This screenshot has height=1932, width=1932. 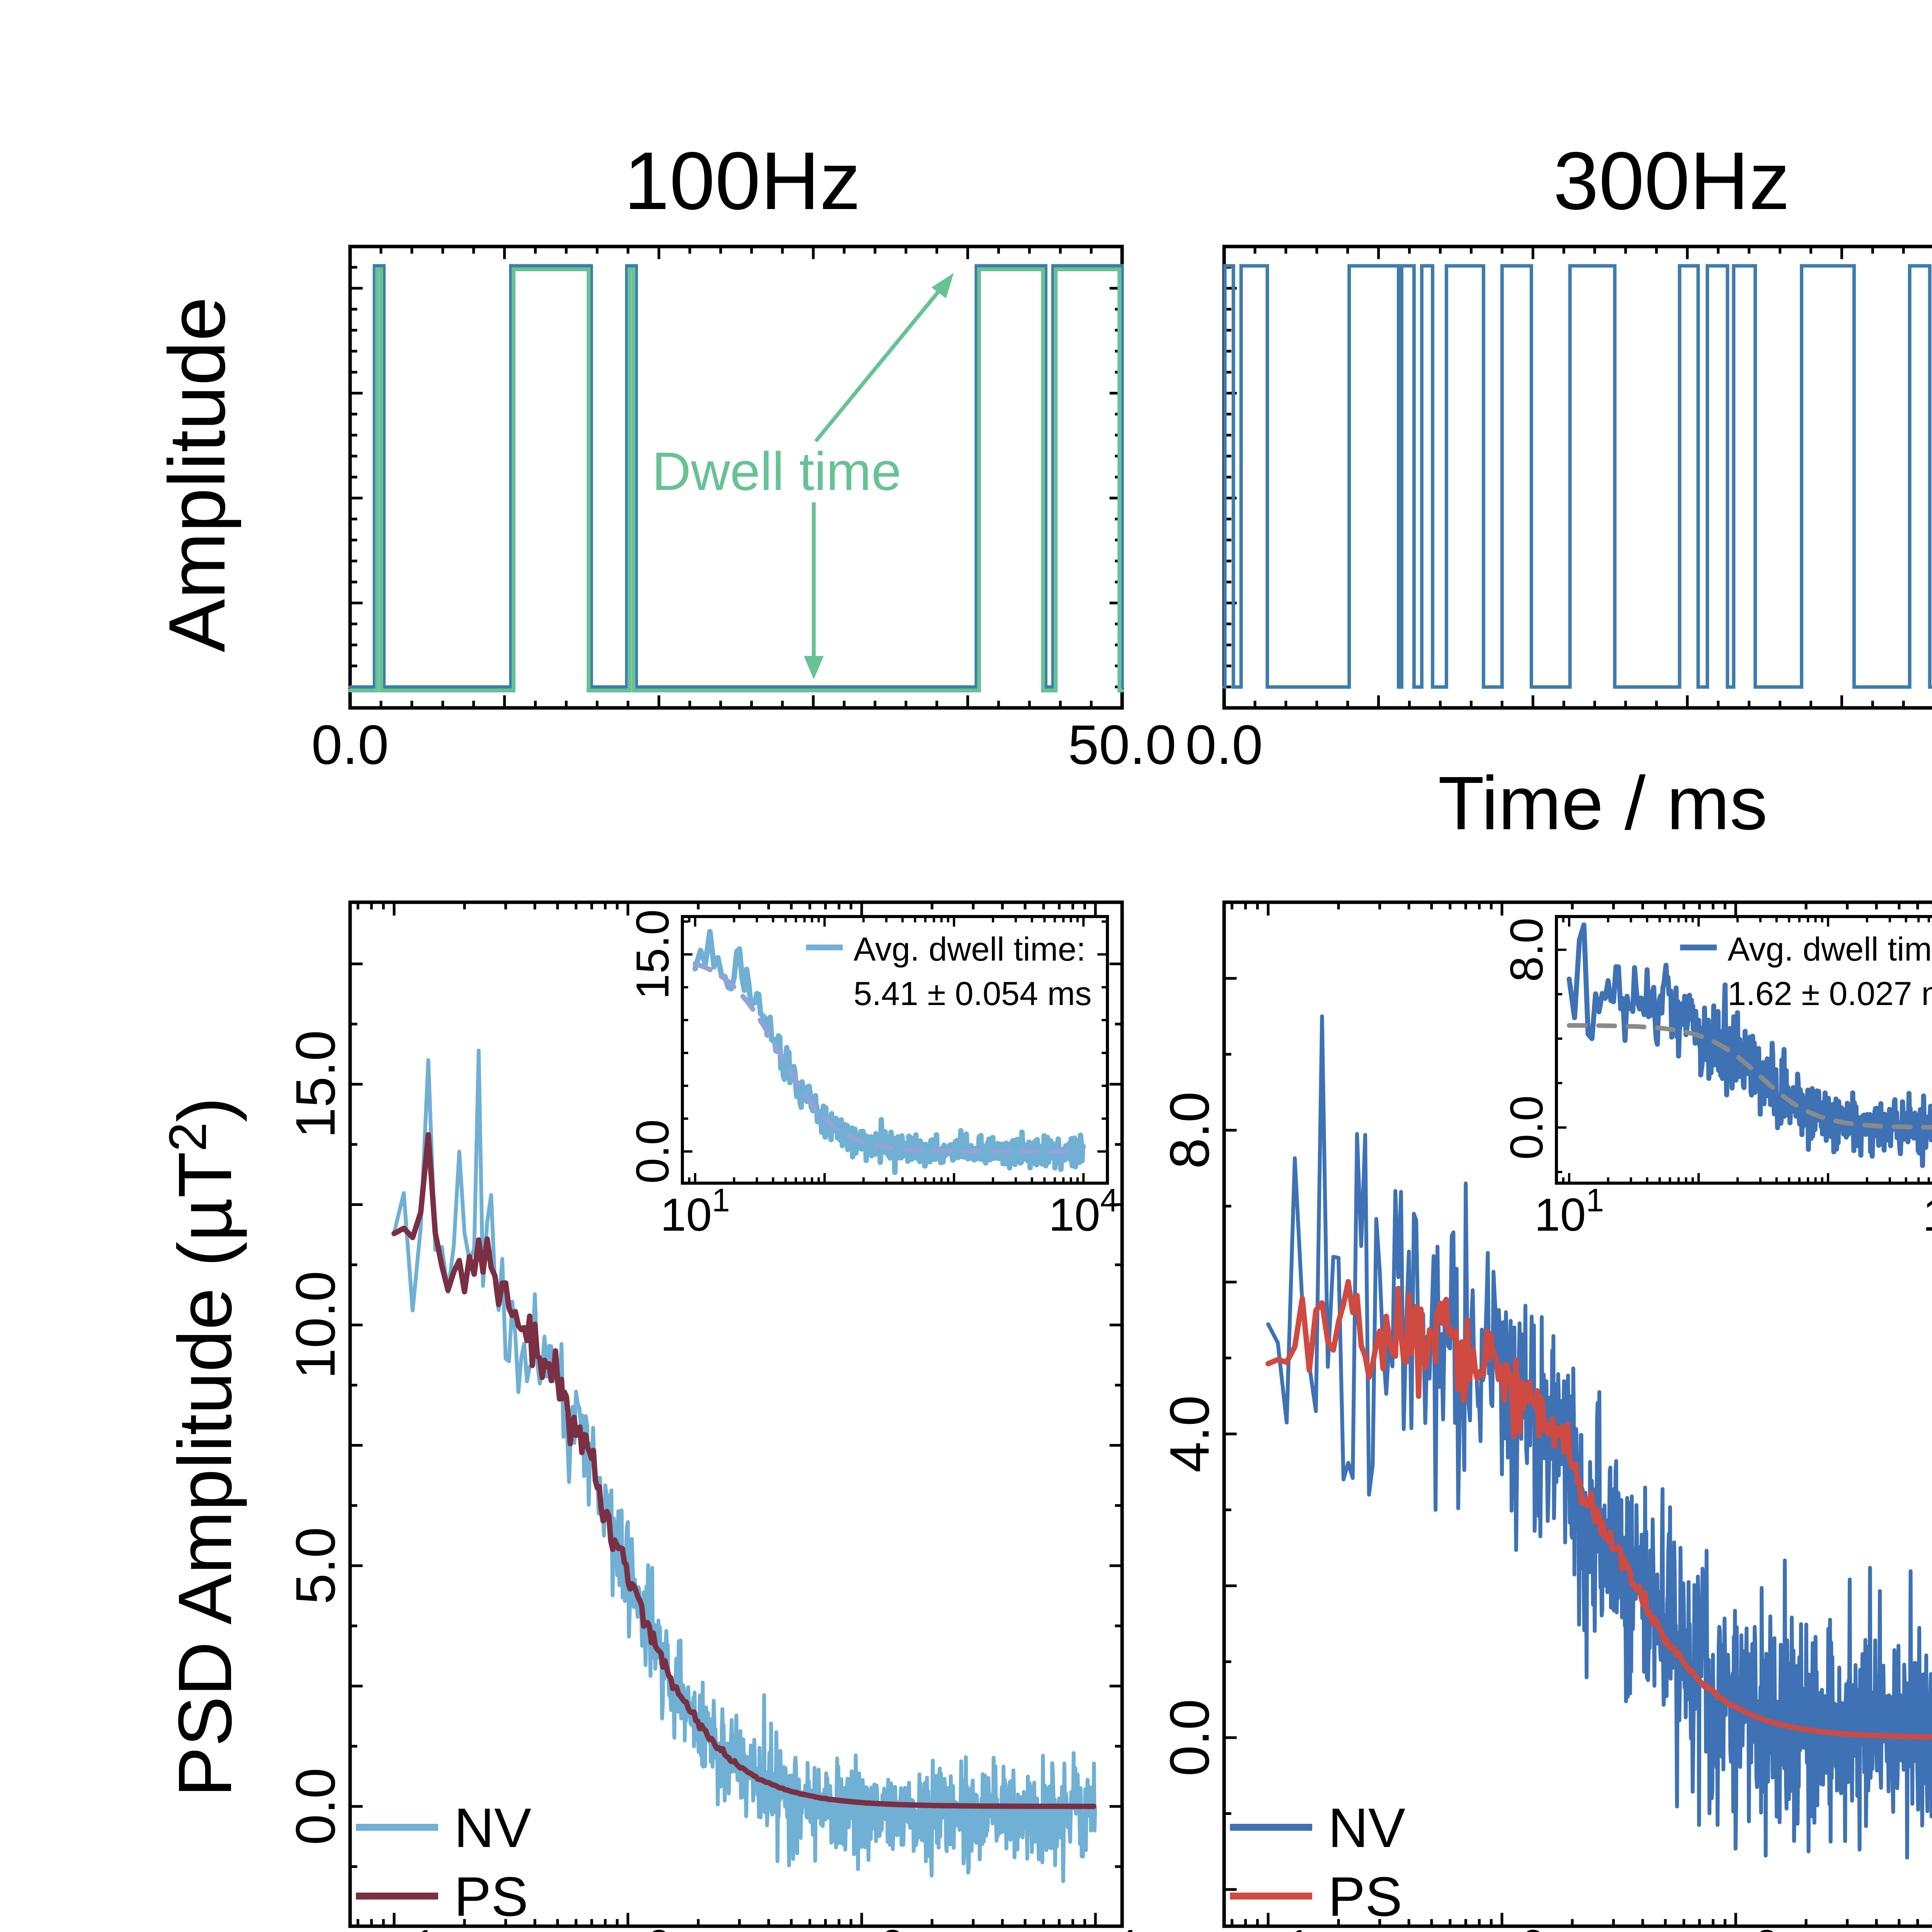 I want to click on svg-text: 5.41 ± 0.054 ms, so click(x=973, y=993).